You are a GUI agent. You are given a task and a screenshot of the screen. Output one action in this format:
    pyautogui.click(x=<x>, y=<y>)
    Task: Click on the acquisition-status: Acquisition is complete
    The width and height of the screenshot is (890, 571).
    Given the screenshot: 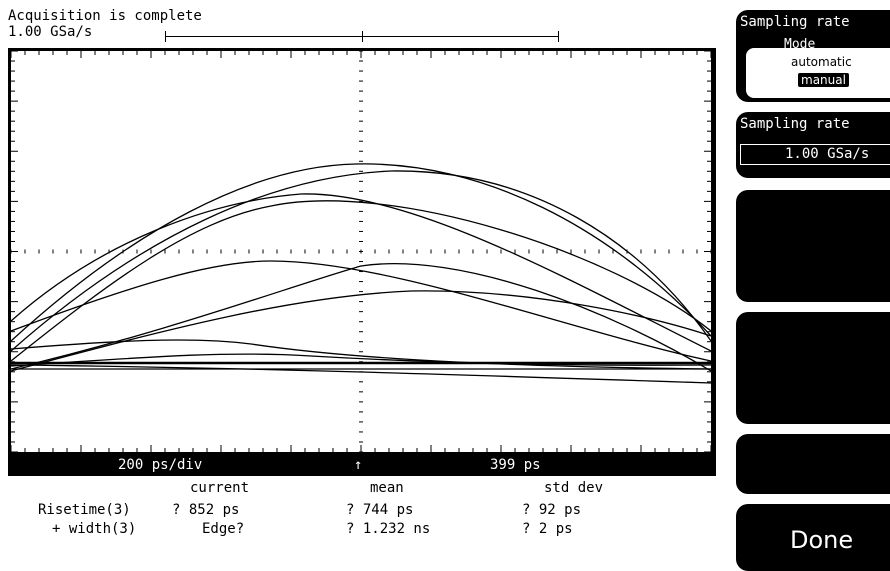 What is the action you would take?
    pyautogui.click(x=105, y=16)
    